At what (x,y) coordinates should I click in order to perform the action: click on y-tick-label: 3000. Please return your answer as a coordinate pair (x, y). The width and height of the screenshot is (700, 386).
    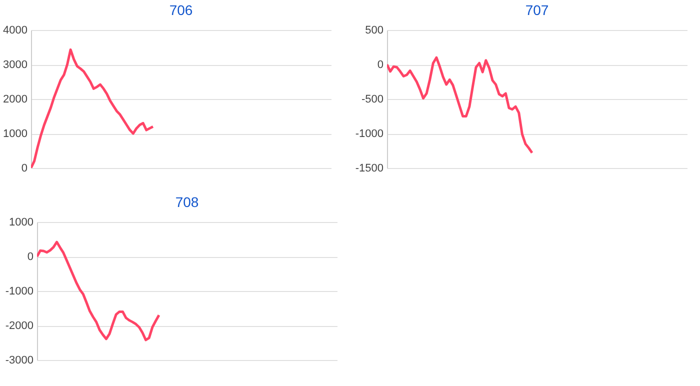
    Looking at the image, I should click on (15, 65).